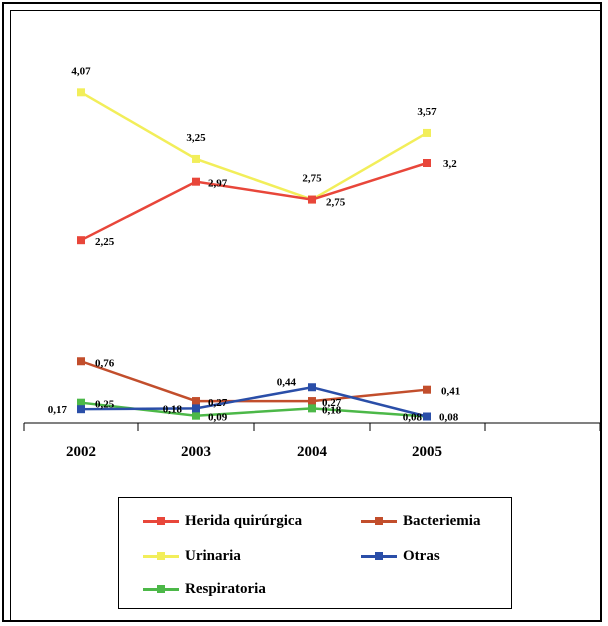 The width and height of the screenshot is (608, 626). Describe the element at coordinates (287, 382) in the screenshot. I see `data-label: 0,44` at that location.